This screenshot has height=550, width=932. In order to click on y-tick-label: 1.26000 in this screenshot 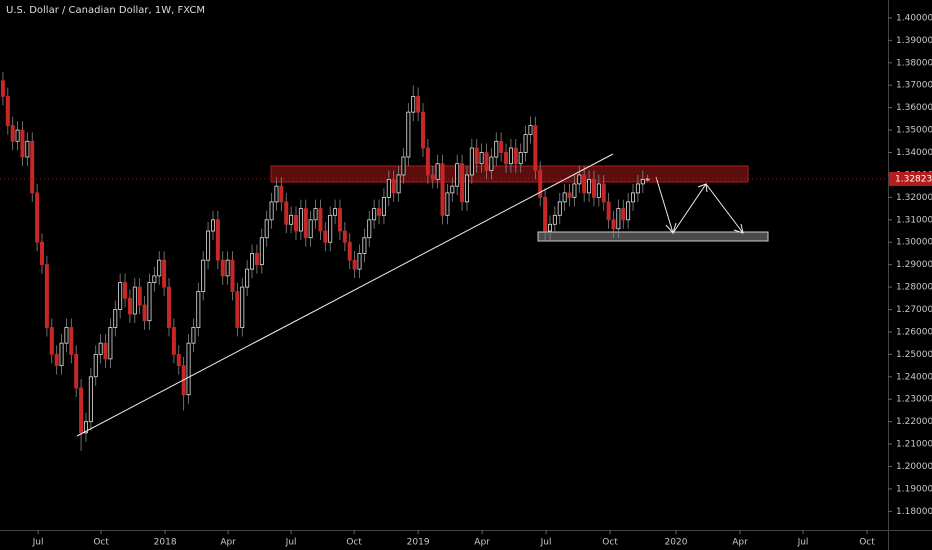, I will do `click(914, 332)`.